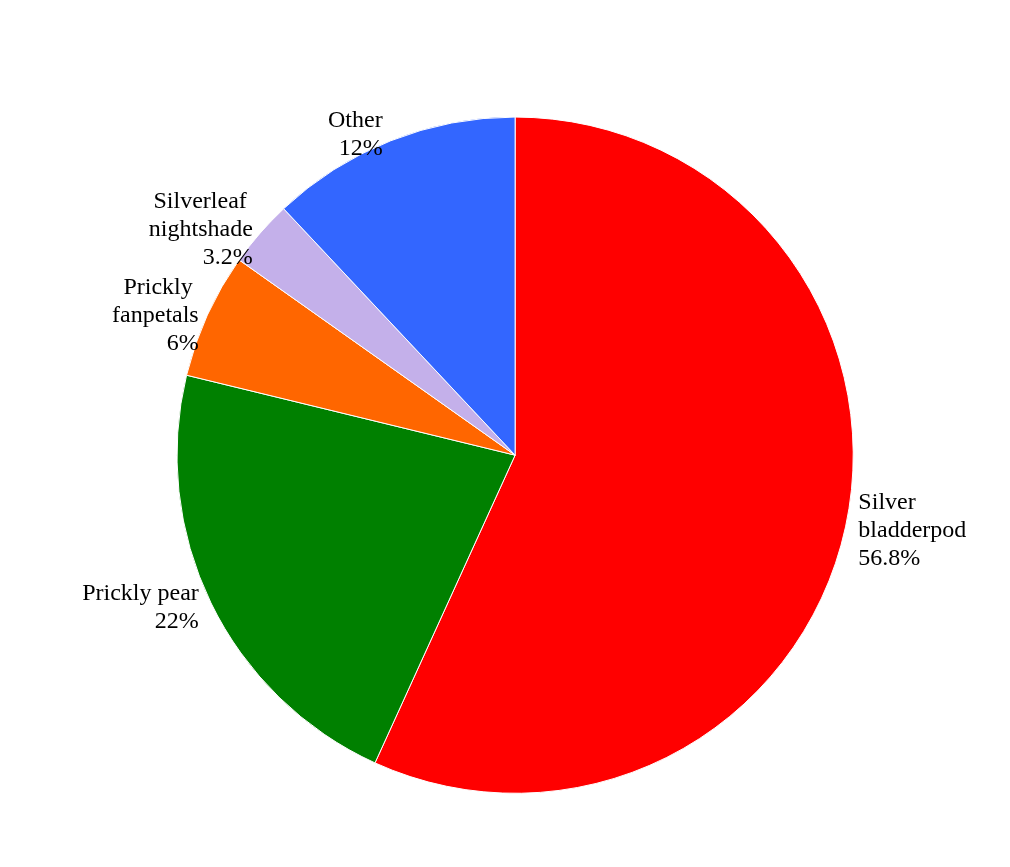 This screenshot has height=867, width=1010. What do you see at coordinates (360, 147) in the screenshot?
I see `data-label: 12%` at bounding box center [360, 147].